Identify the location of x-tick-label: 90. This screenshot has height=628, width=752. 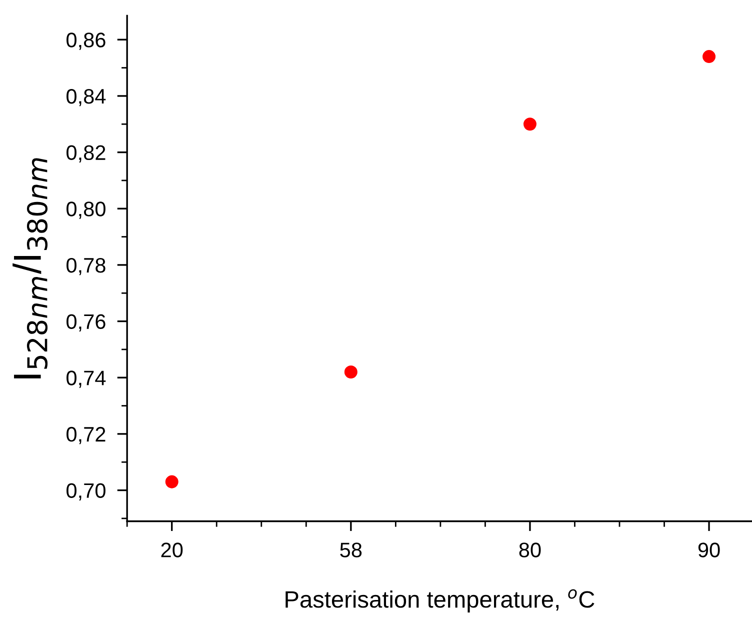
(709, 550).